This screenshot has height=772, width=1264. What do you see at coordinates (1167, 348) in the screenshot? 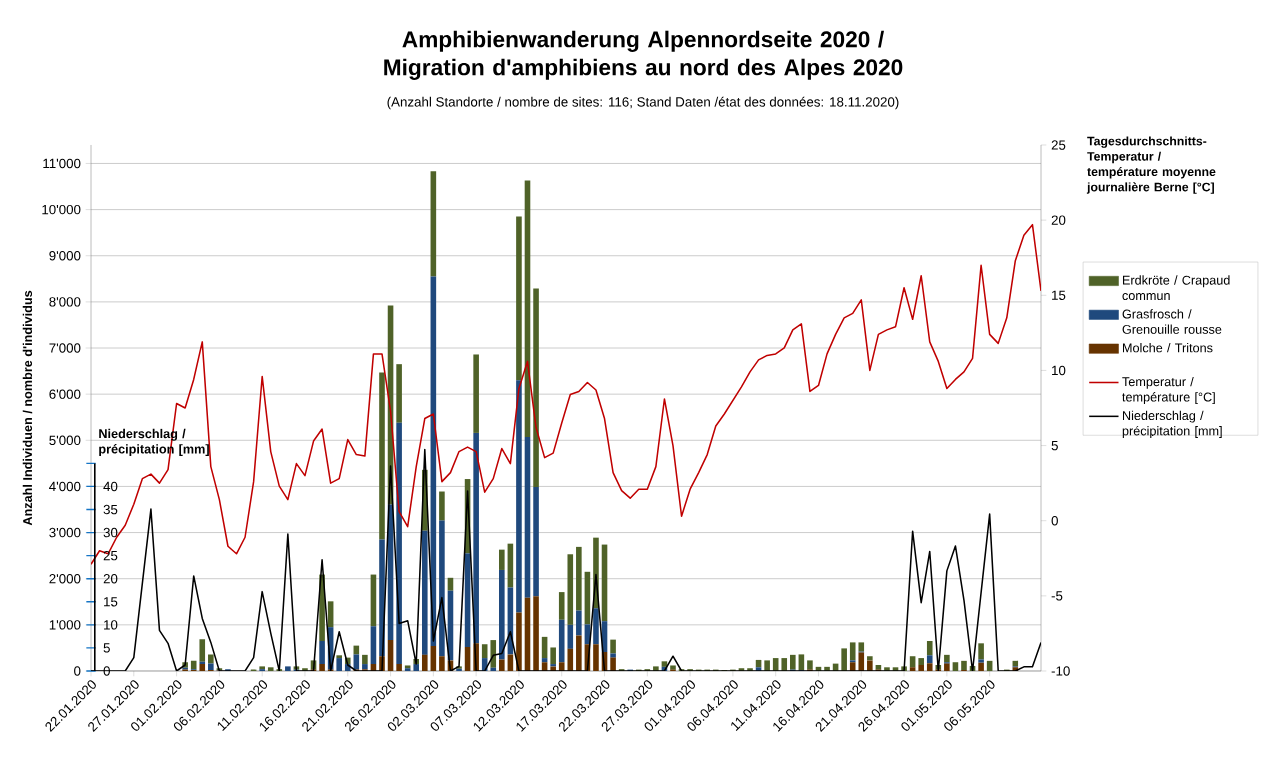
I see `legend-label: Molche / Tritons` at bounding box center [1167, 348].